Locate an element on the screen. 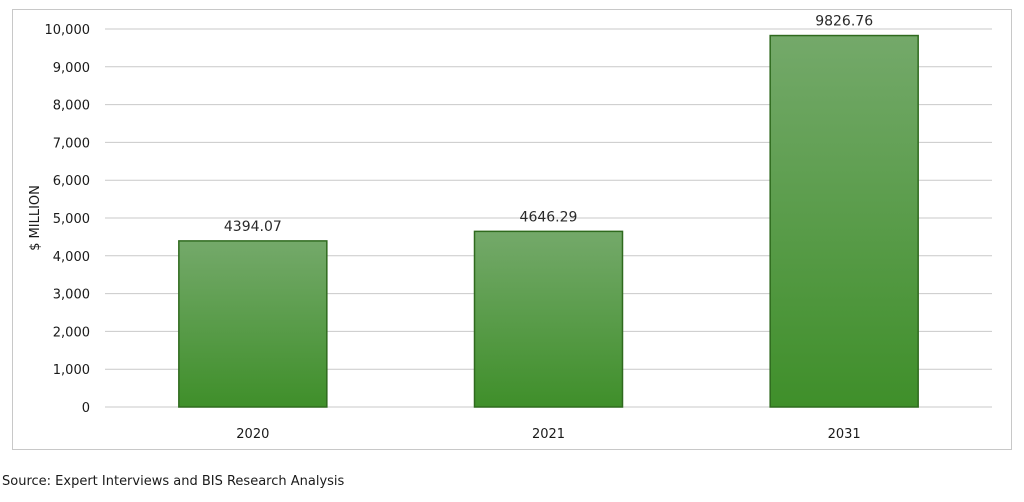 This screenshot has width=1024, height=502. y-tick-label: 3,000 is located at coordinates (71, 295).